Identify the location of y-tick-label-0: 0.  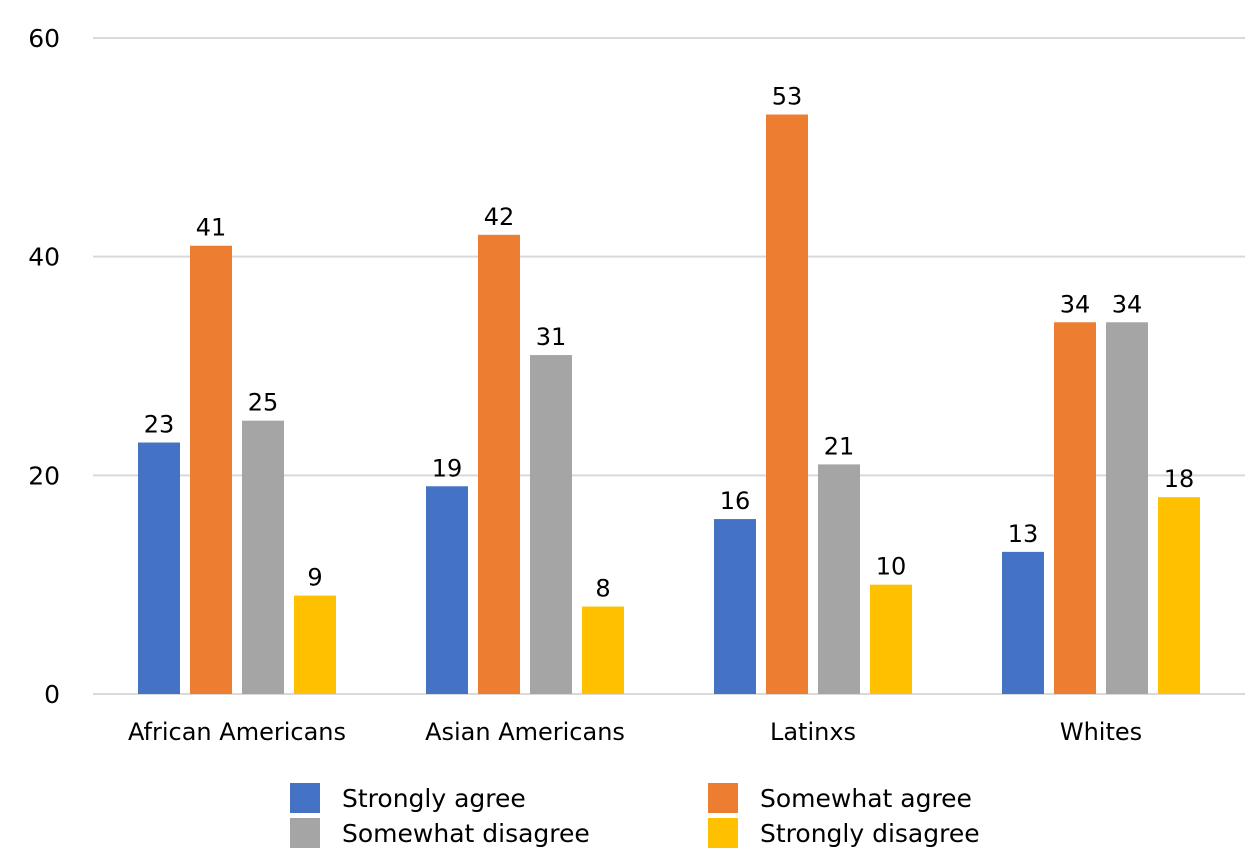
(52, 694).